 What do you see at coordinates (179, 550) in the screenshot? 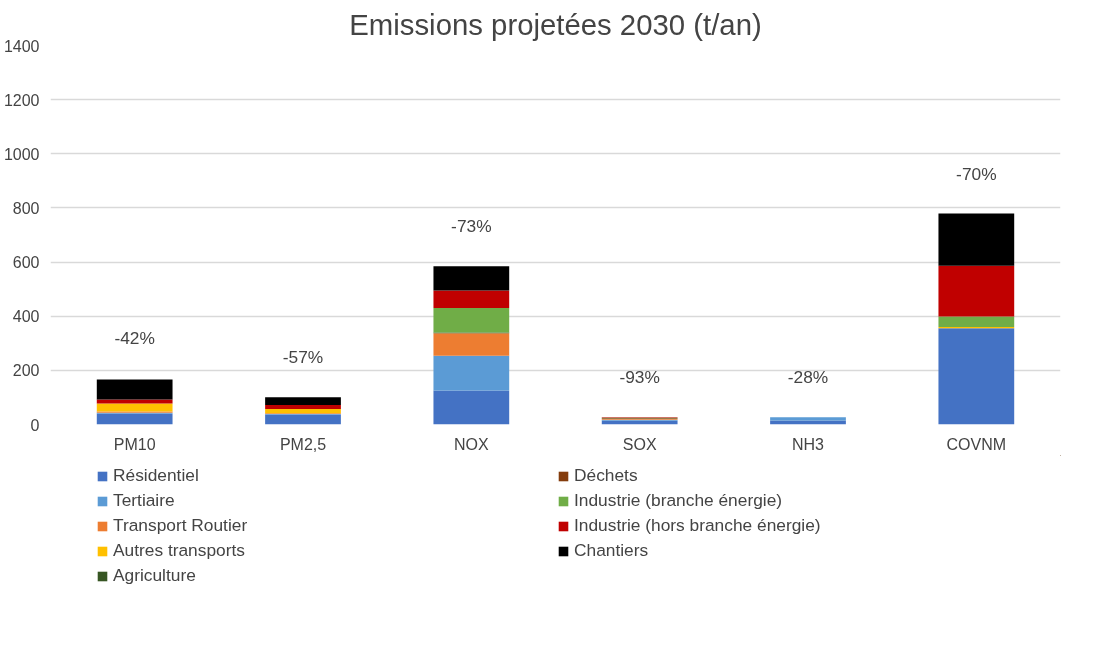
I see `legend-label: Autres transports` at bounding box center [179, 550].